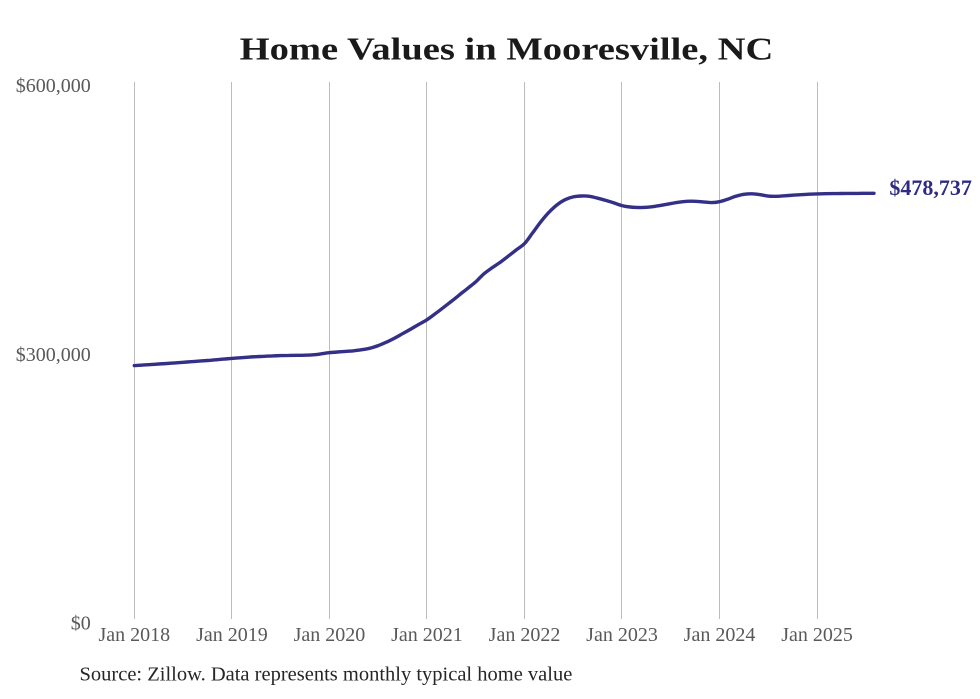  What do you see at coordinates (507, 49) in the screenshot?
I see `svg-text: Home Values in Mooresville, NC` at bounding box center [507, 49].